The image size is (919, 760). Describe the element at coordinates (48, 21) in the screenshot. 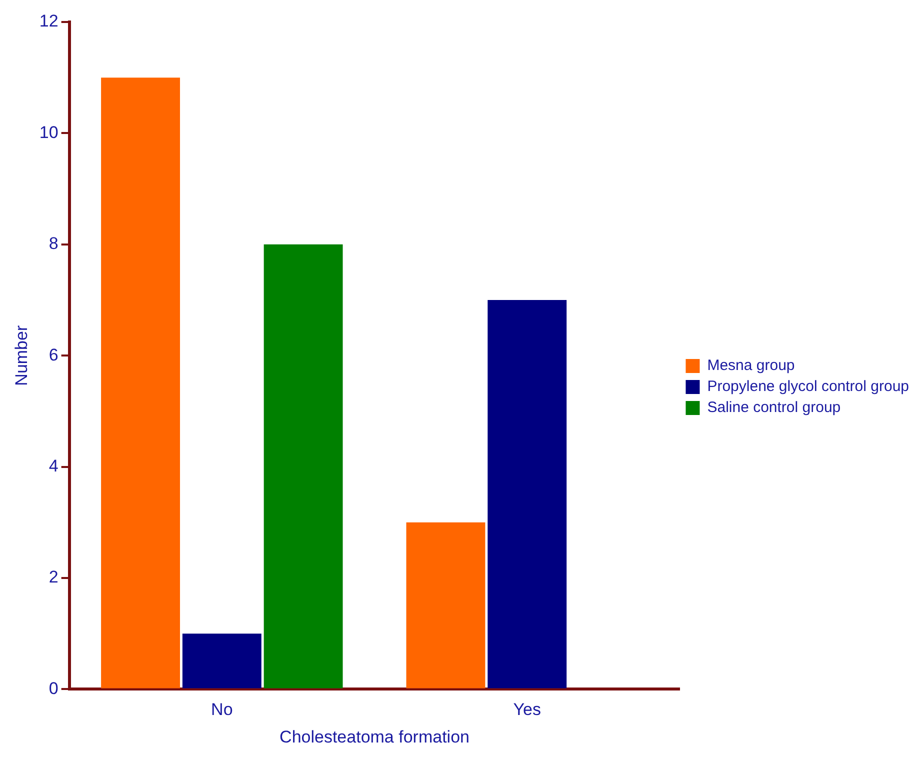

I see `y-tick-label: 12` at that location.